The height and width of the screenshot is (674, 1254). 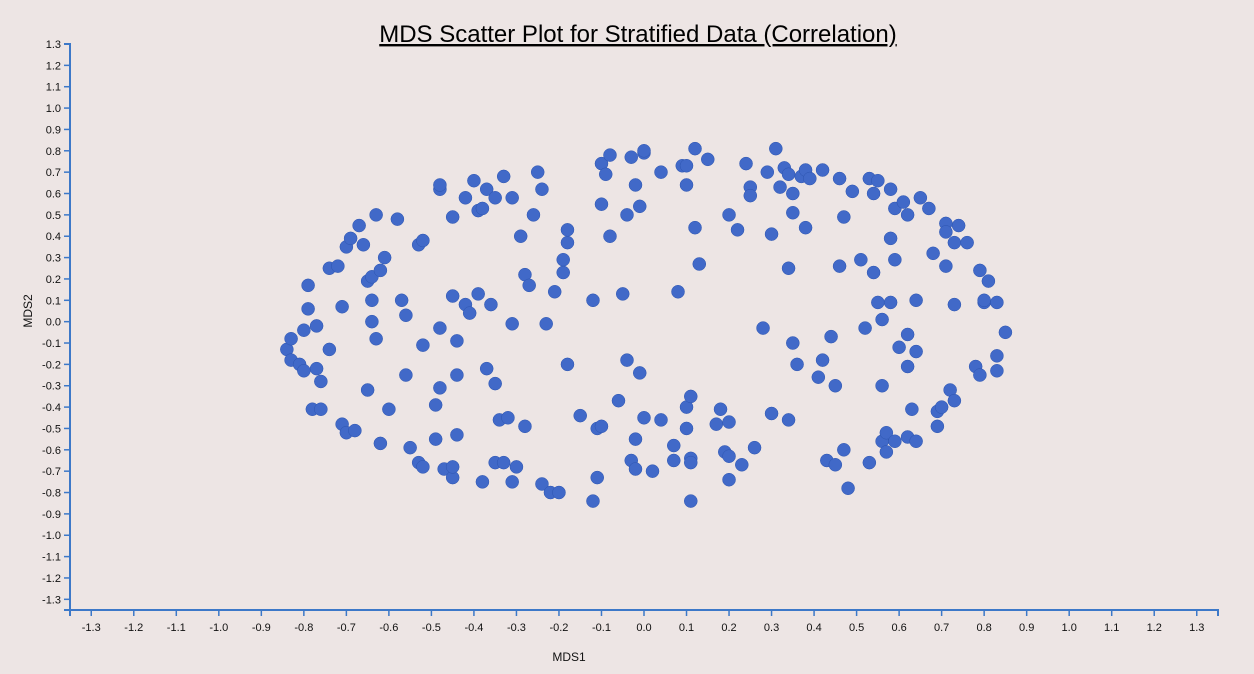 I want to click on x-tick-label: -0.4, so click(x=473, y=628).